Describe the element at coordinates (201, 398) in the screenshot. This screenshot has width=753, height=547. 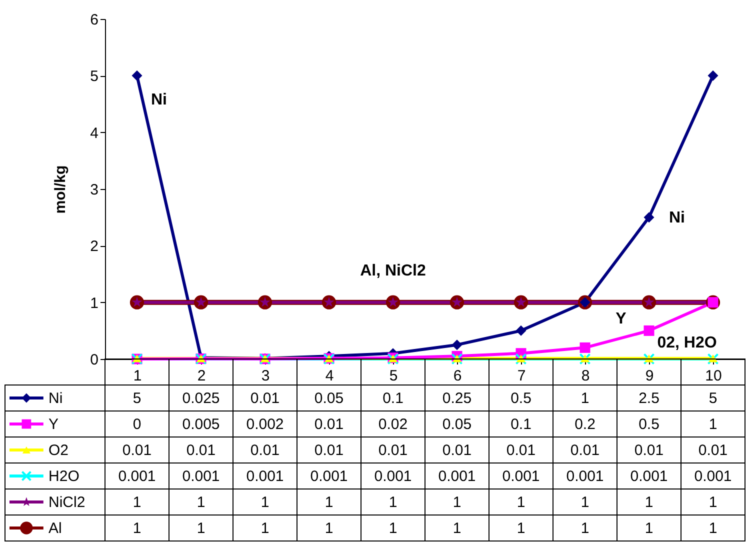
I see `data-label: 0.025` at that location.